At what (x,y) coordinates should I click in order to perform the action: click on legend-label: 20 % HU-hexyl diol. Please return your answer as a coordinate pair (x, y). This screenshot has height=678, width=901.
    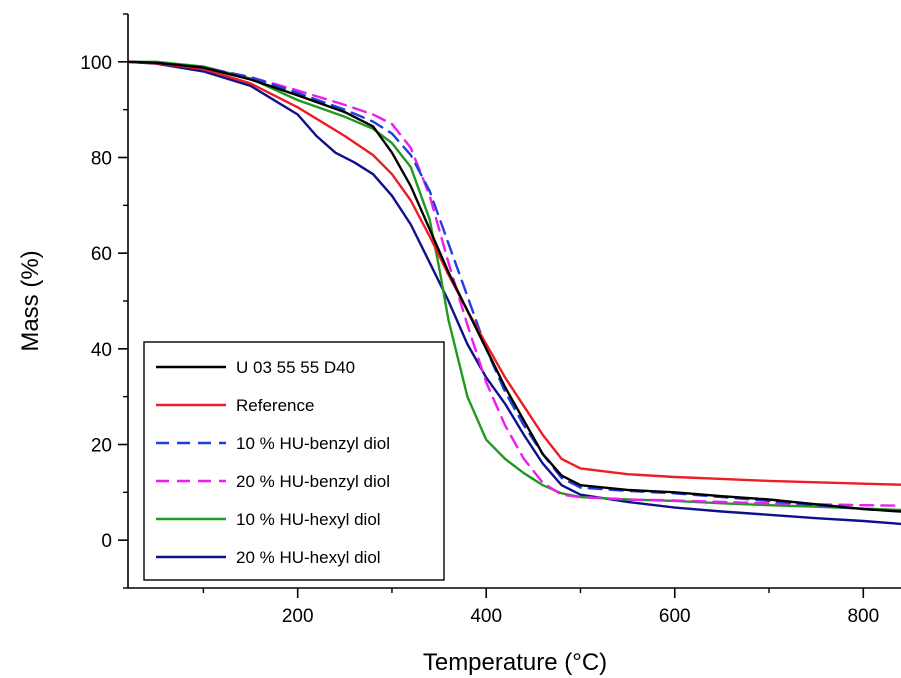
    Looking at the image, I should click on (308, 557).